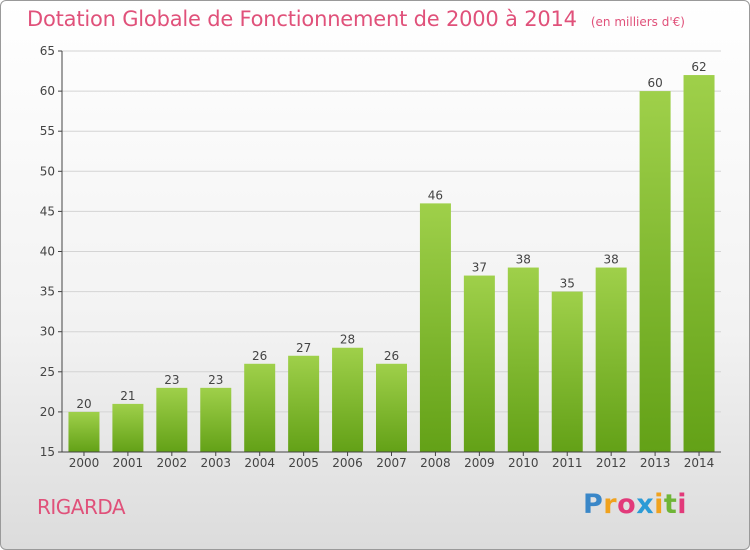 This screenshot has height=550, width=750. Describe the element at coordinates (47, 332) in the screenshot. I see `y-tick-label: 30` at that location.